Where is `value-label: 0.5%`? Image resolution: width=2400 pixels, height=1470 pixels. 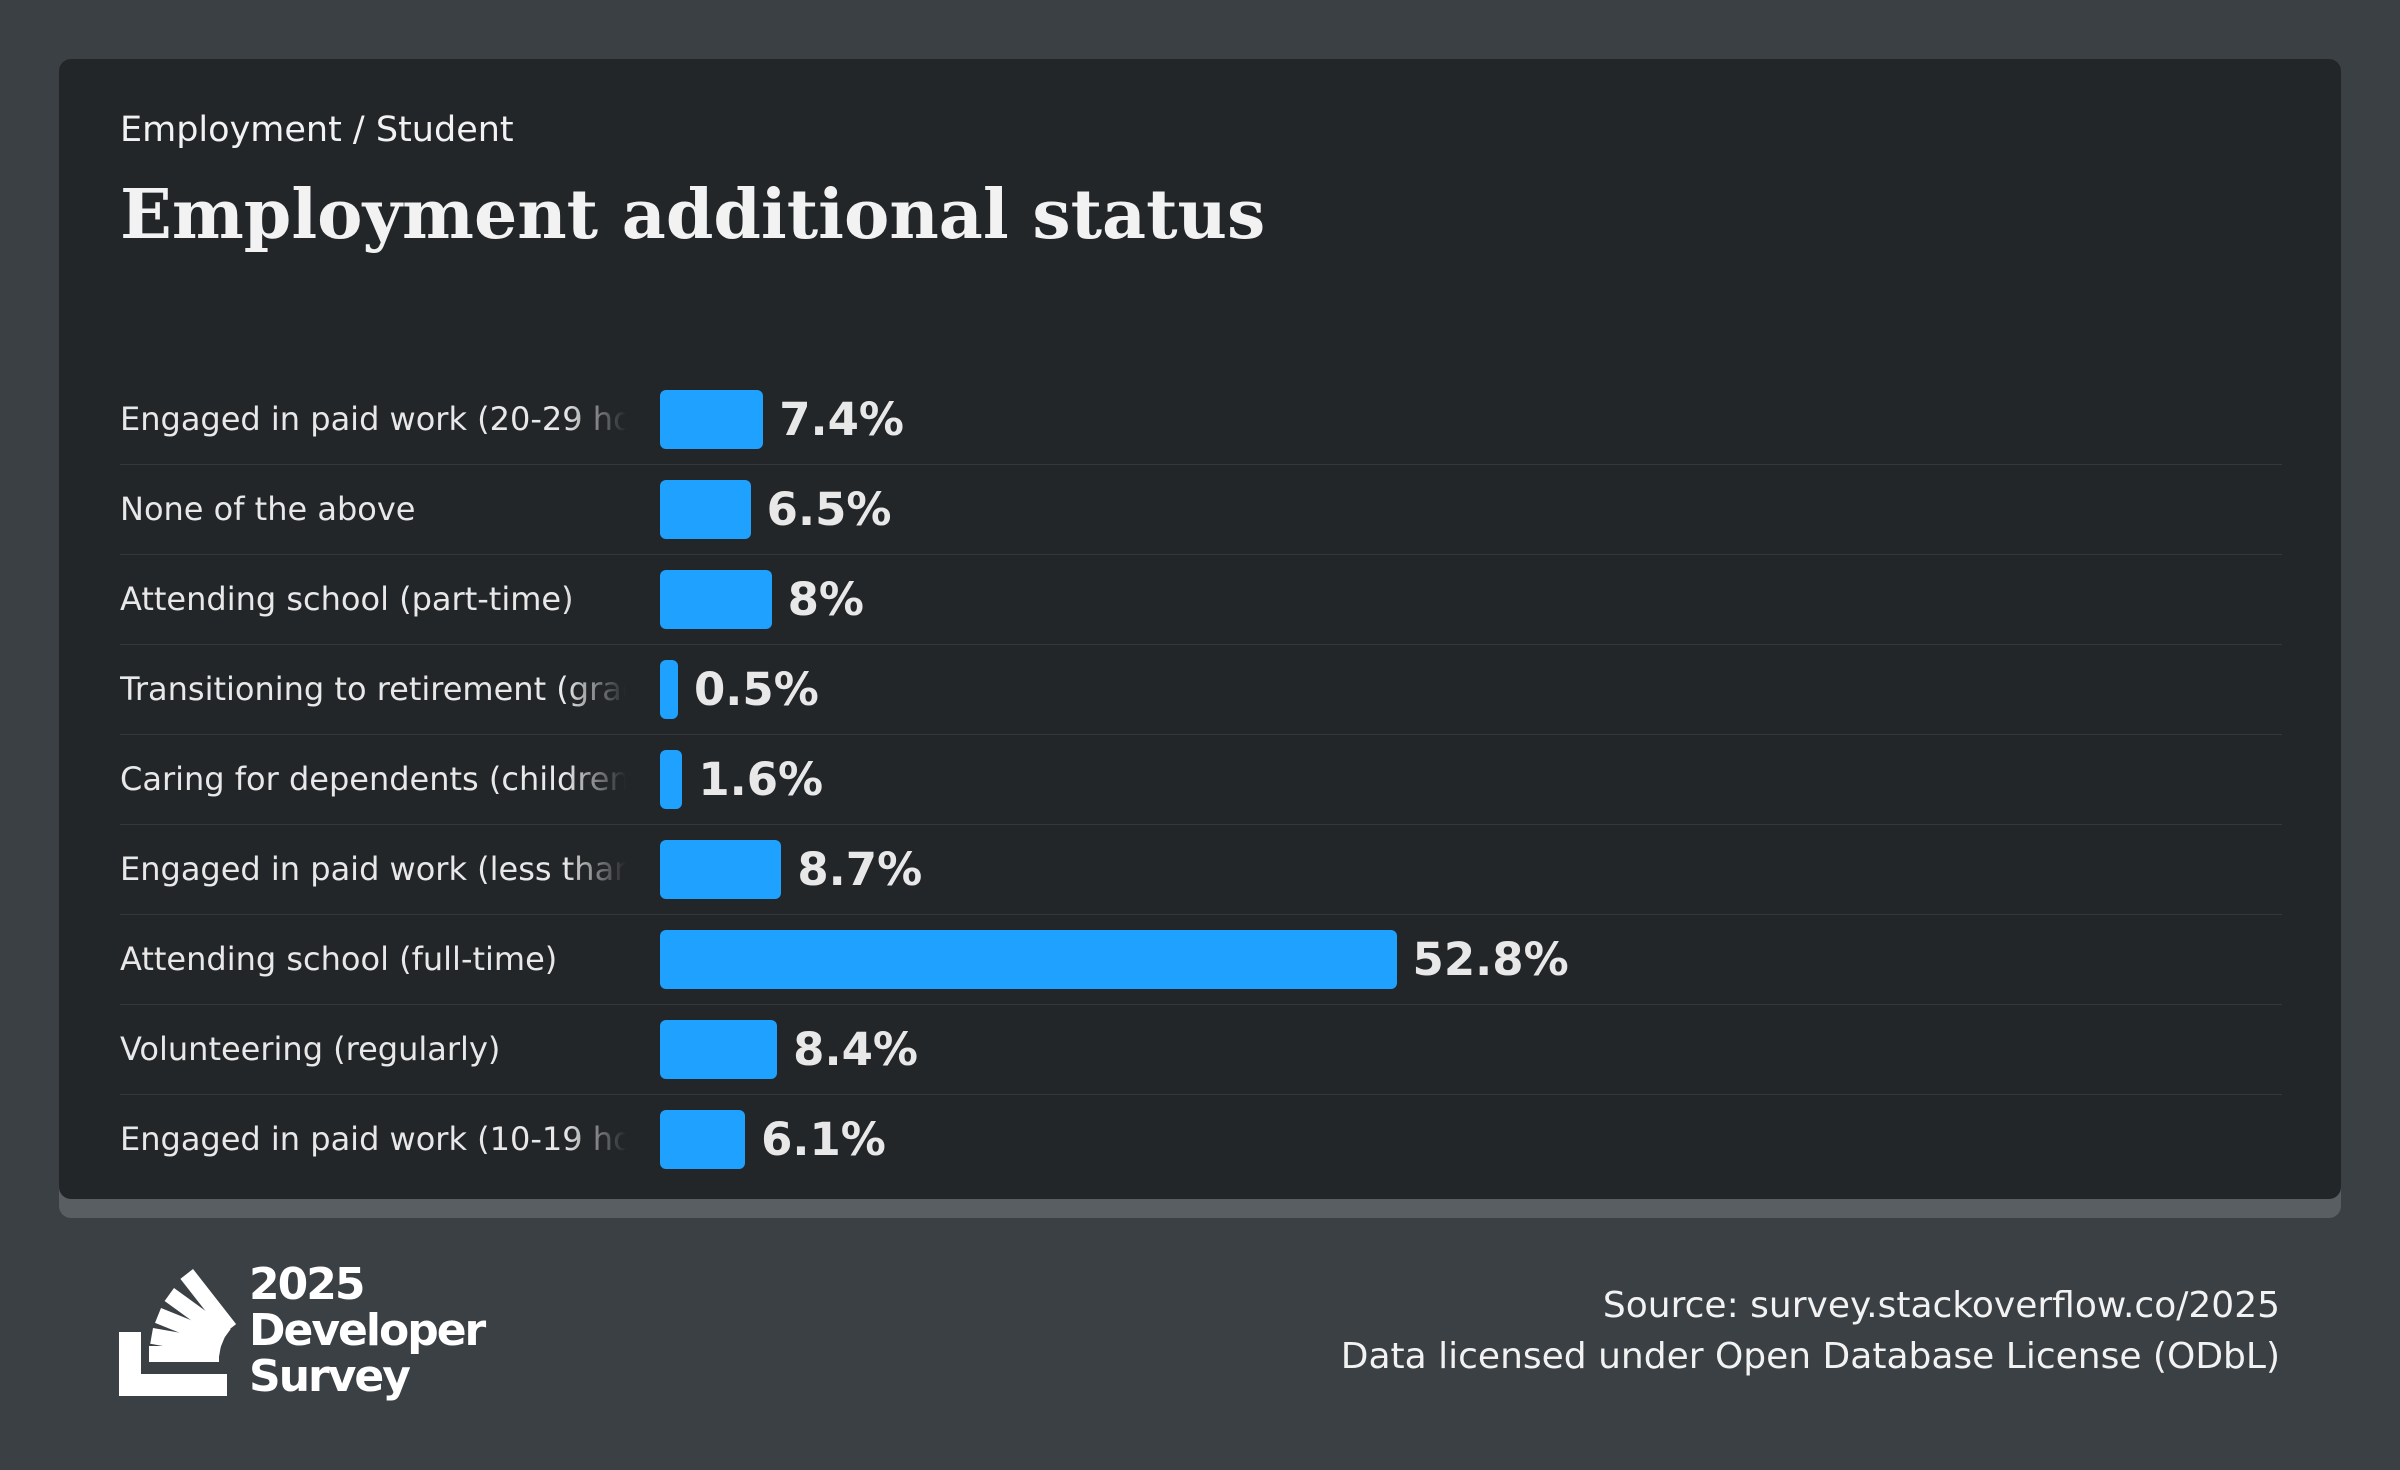
value-label: 0.5% is located at coordinates (756, 689).